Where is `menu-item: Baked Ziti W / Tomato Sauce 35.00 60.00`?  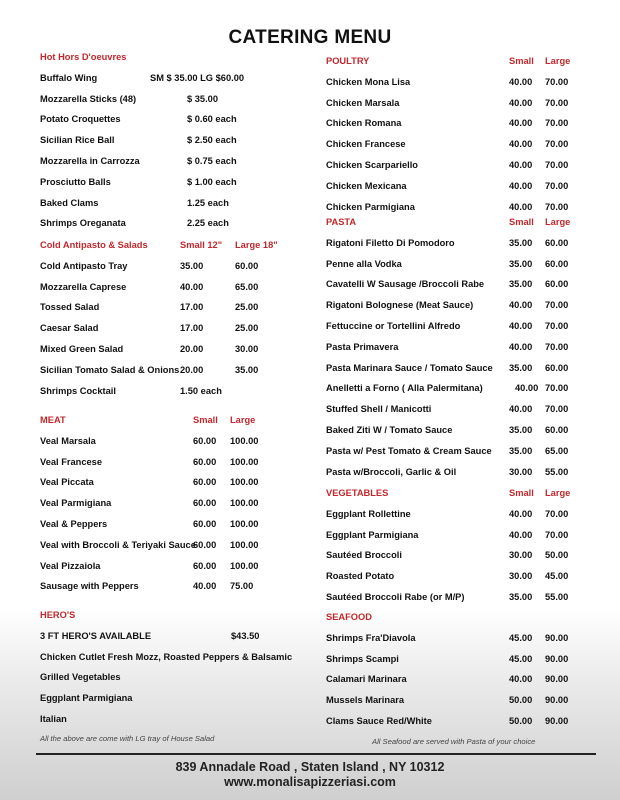 menu-item: Baked Ziti W / Tomato Sauce 35.00 60.00 is located at coordinates (310, 435).